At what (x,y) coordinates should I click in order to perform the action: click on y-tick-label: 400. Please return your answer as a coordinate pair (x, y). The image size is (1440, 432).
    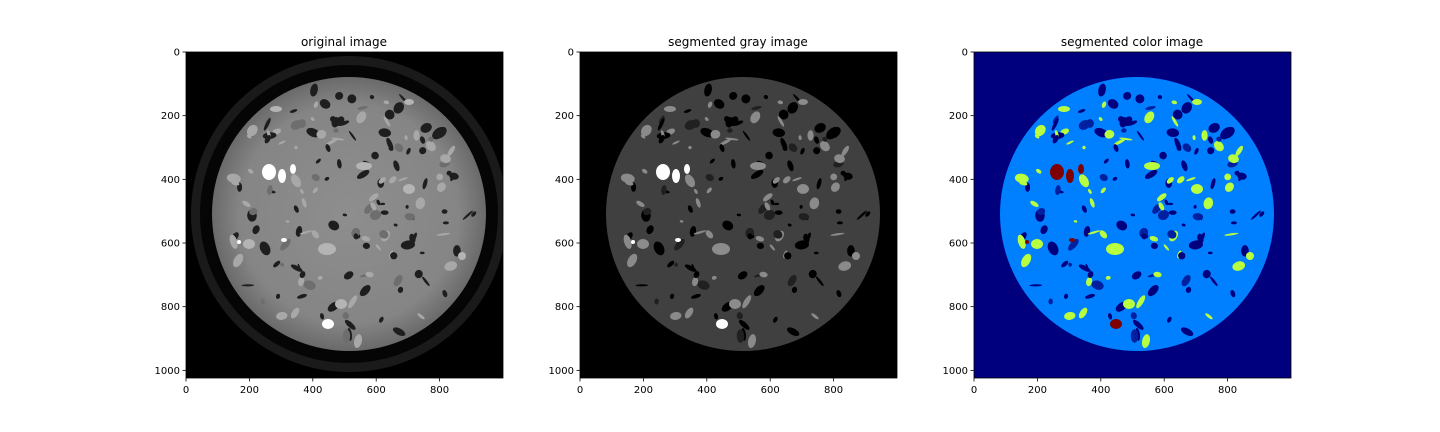
    Looking at the image, I should click on (958, 180).